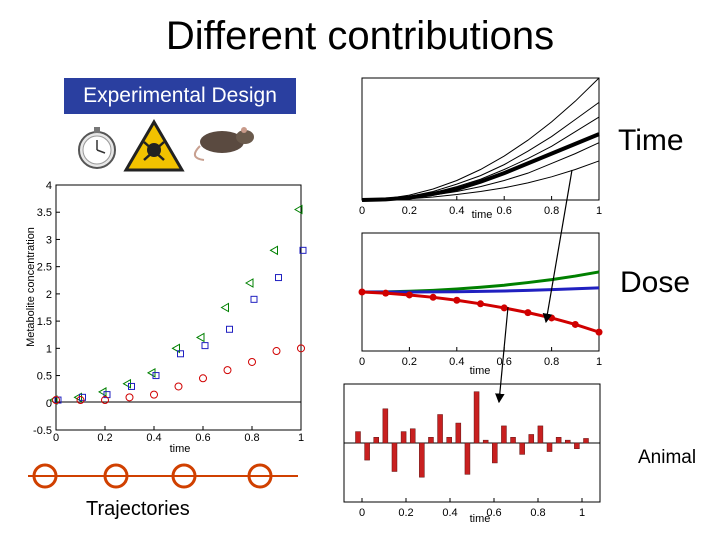  I want to click on red-dose-line, so click(480, 312).